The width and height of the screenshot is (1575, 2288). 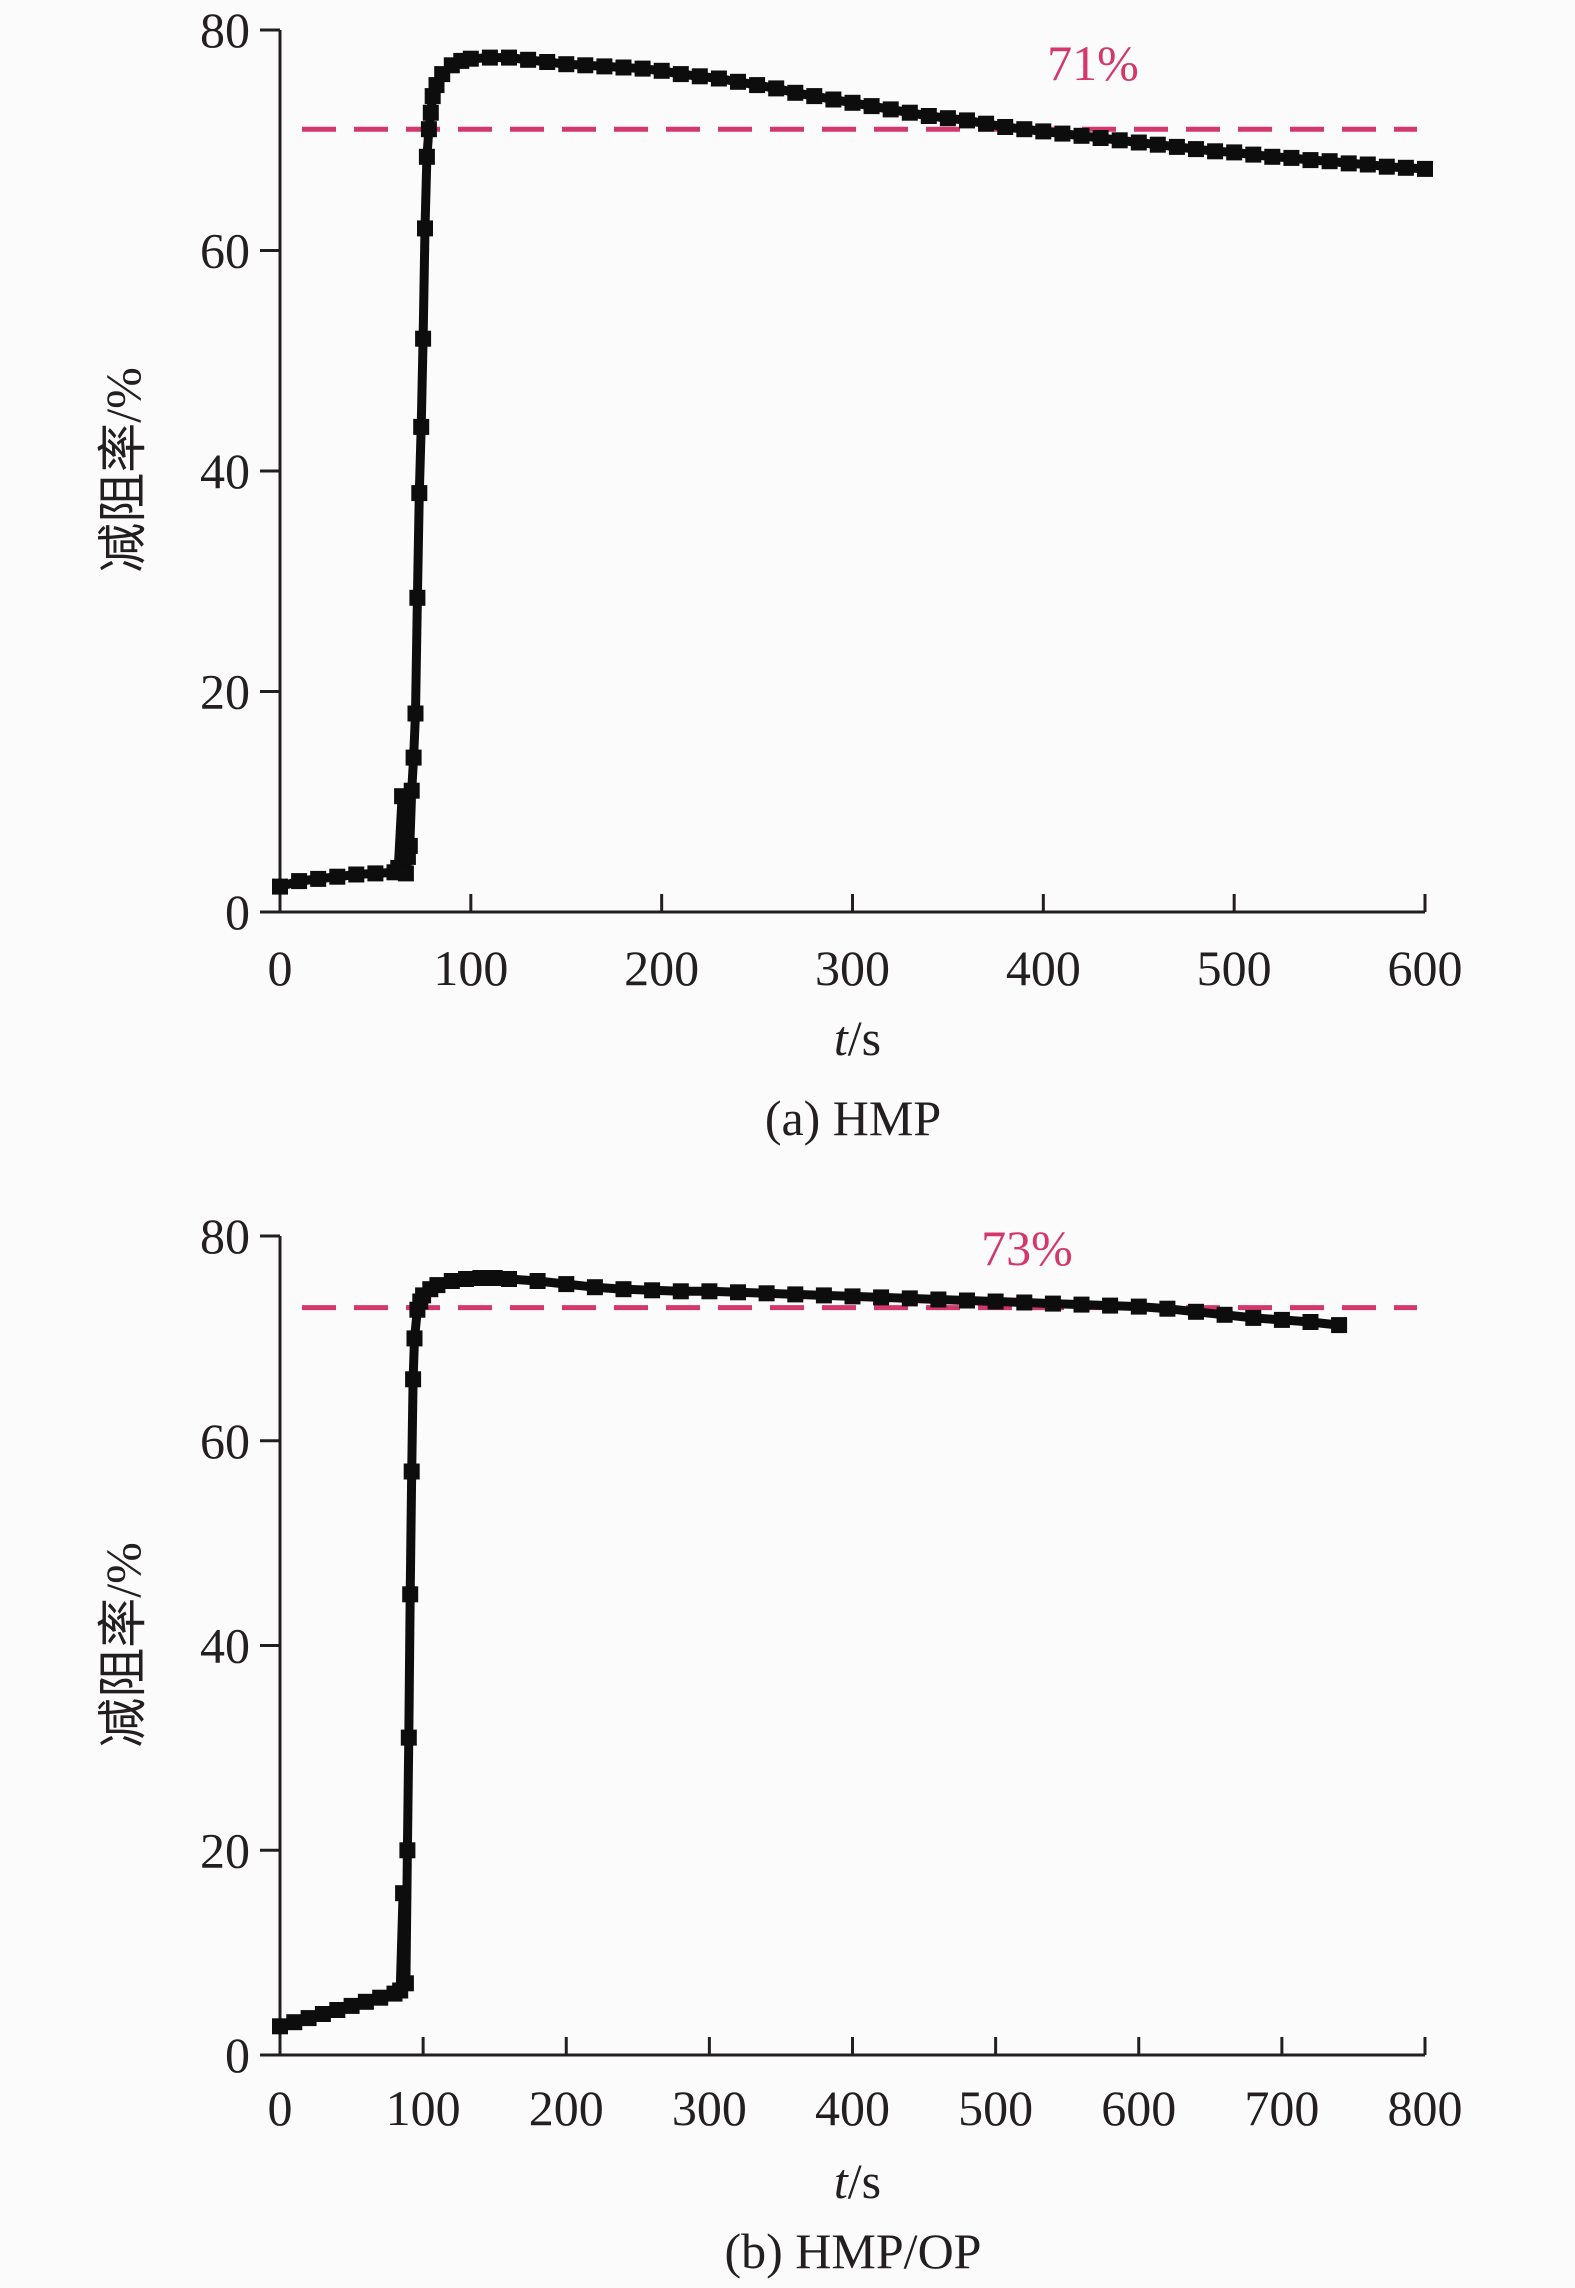 What do you see at coordinates (853, 1118) in the screenshot?
I see `chart-caption: (a) HMP` at bounding box center [853, 1118].